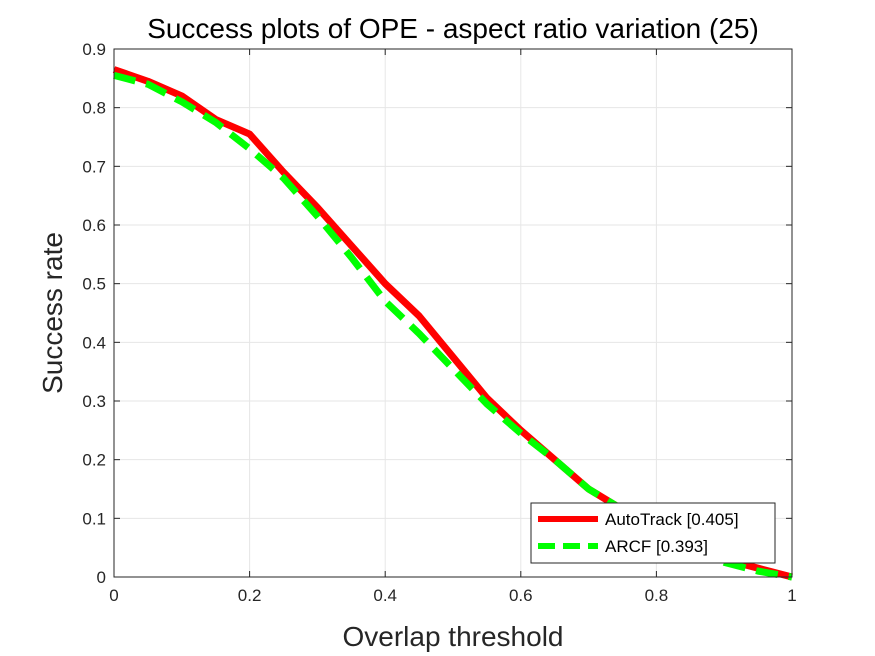 This screenshot has width=875, height=656. What do you see at coordinates (113, 595) in the screenshot?
I see `x-tick-label: 0` at bounding box center [113, 595].